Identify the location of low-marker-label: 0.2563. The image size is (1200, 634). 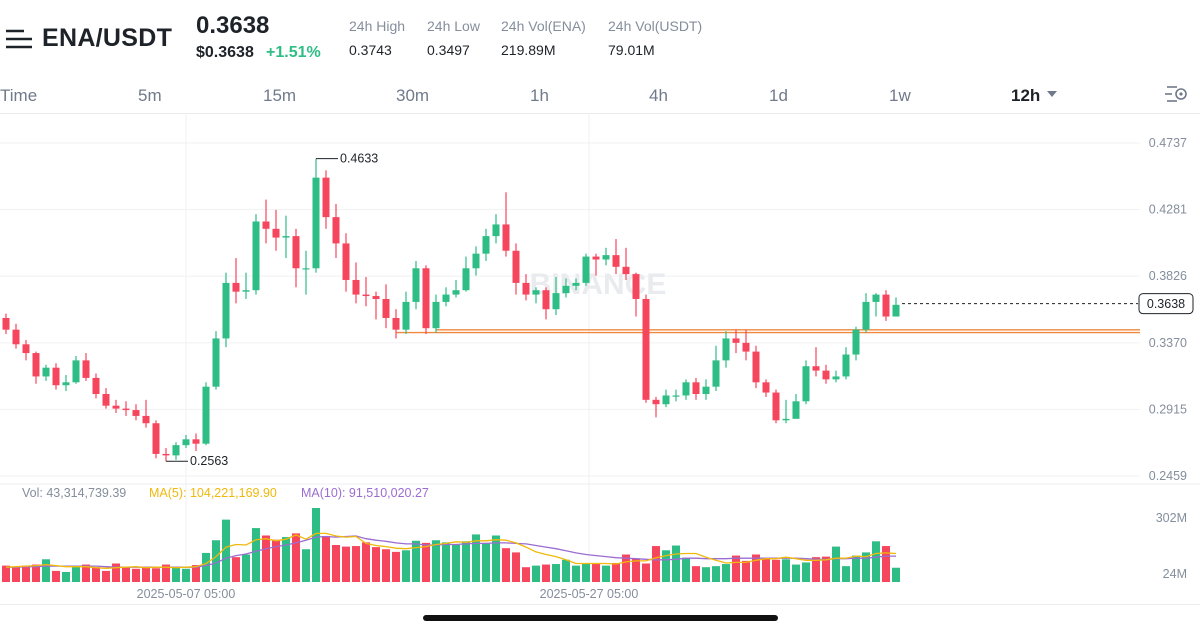
(209, 461).